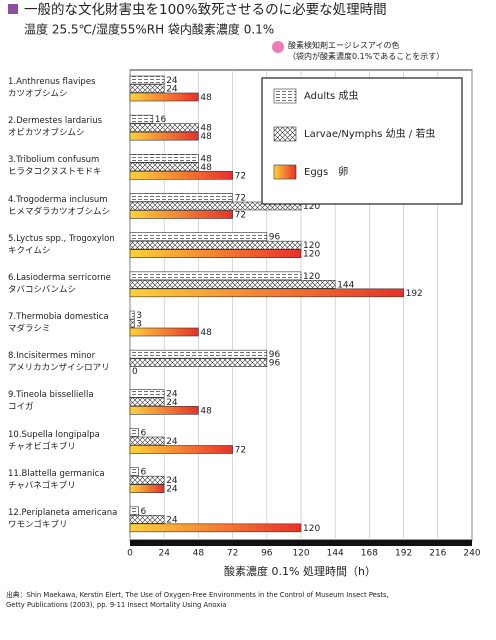 This screenshot has height=640, width=496. What do you see at coordinates (403, 554) in the screenshot?
I see `x-tick-label: 192` at bounding box center [403, 554].